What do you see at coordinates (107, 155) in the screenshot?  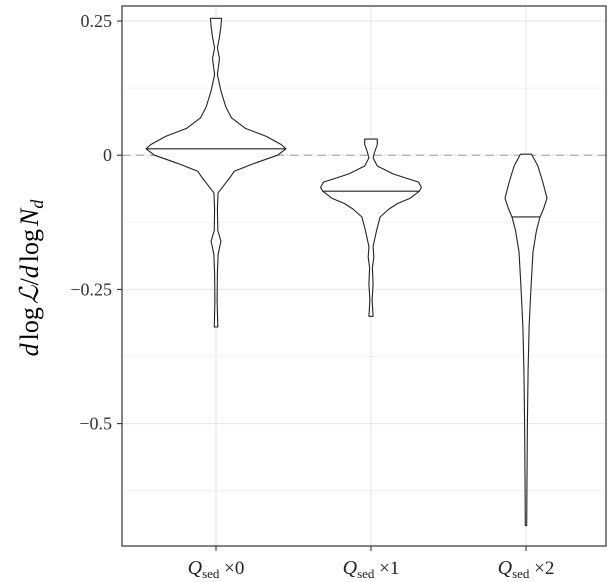 I see `y-tick-label: 0` at bounding box center [107, 155].